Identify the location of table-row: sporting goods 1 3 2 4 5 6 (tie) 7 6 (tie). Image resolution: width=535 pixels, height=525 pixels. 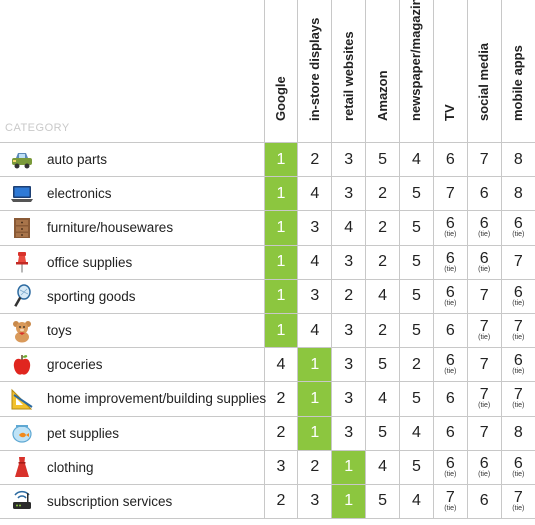
(267, 296).